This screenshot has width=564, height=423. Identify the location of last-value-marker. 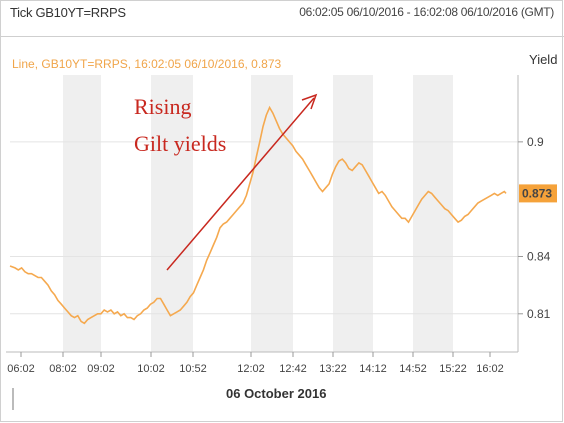
(538, 193).